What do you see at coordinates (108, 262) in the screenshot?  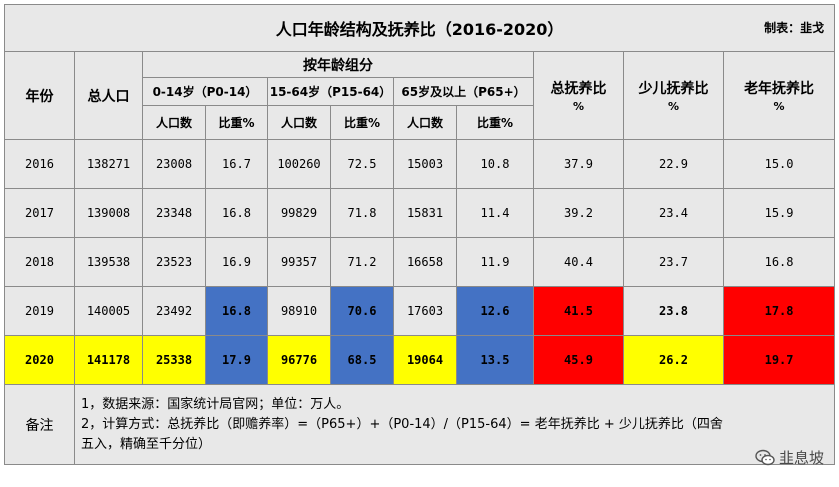 I see `cell-total: 139538` at bounding box center [108, 262].